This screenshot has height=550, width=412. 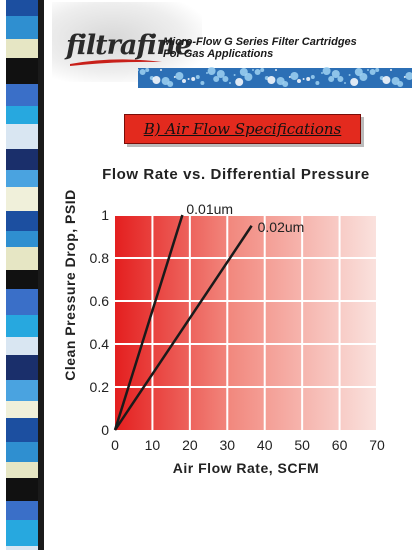 I want to click on y-axis-label: Clean Pressure Drop, PSID, so click(x=70, y=285).